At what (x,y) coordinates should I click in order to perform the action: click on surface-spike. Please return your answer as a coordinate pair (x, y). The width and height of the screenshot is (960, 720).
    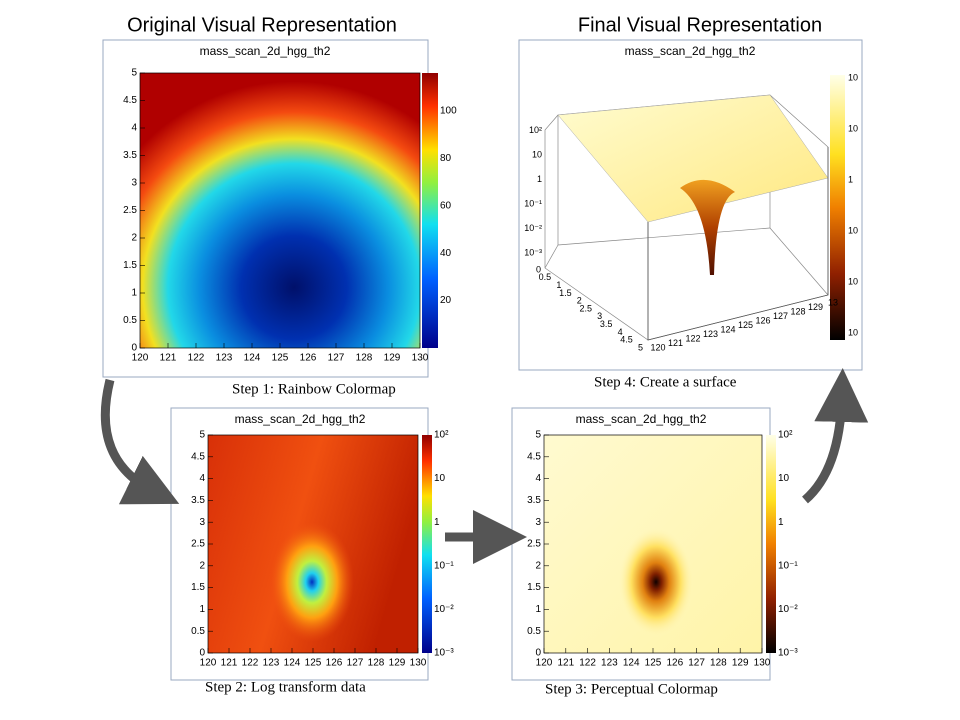
    Looking at the image, I should click on (707, 227).